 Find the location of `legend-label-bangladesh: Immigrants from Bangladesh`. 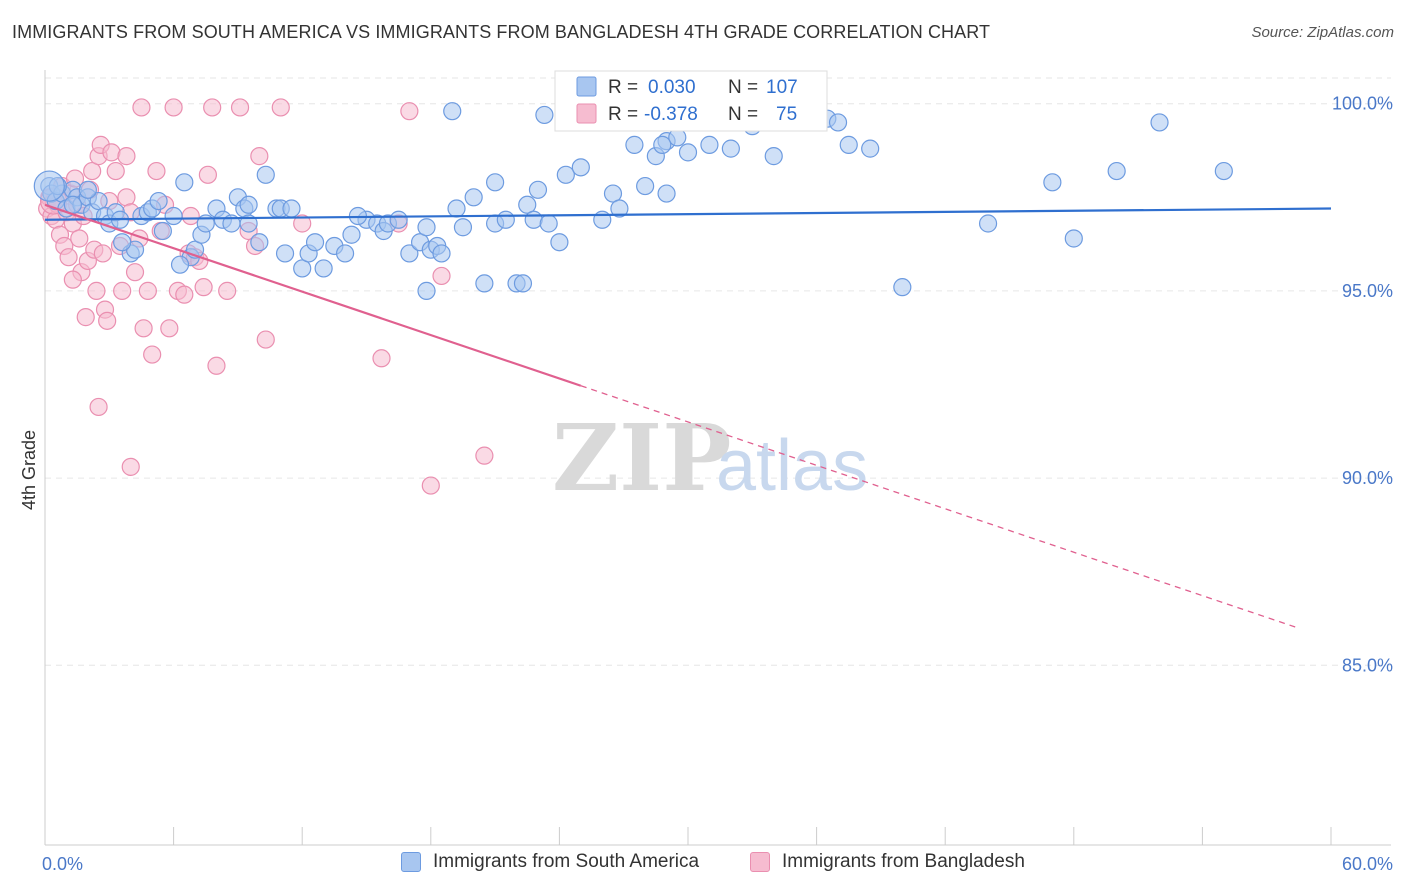

legend-label-bangladesh: Immigrants from Bangladesh is located at coordinates (903, 861).